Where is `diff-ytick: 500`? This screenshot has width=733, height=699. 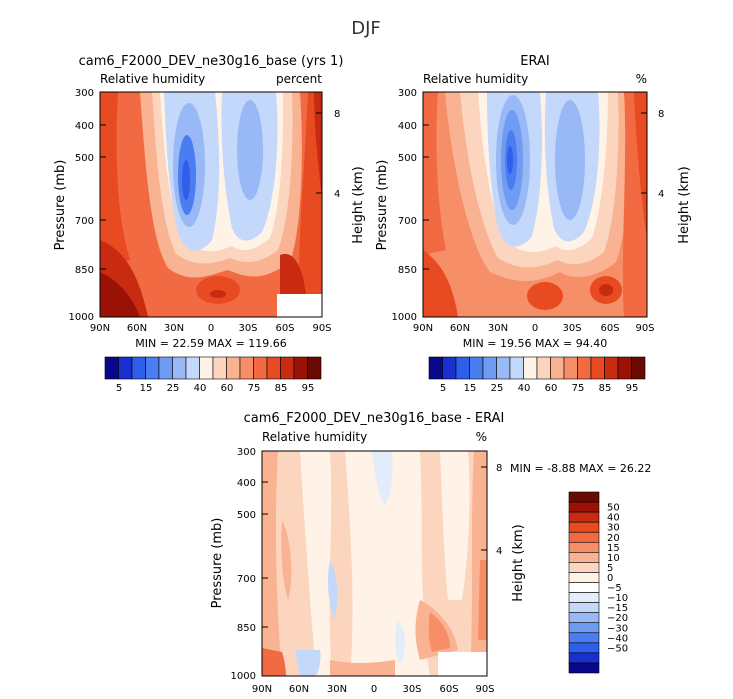
diff-ytick: 500 is located at coordinates (246, 515).